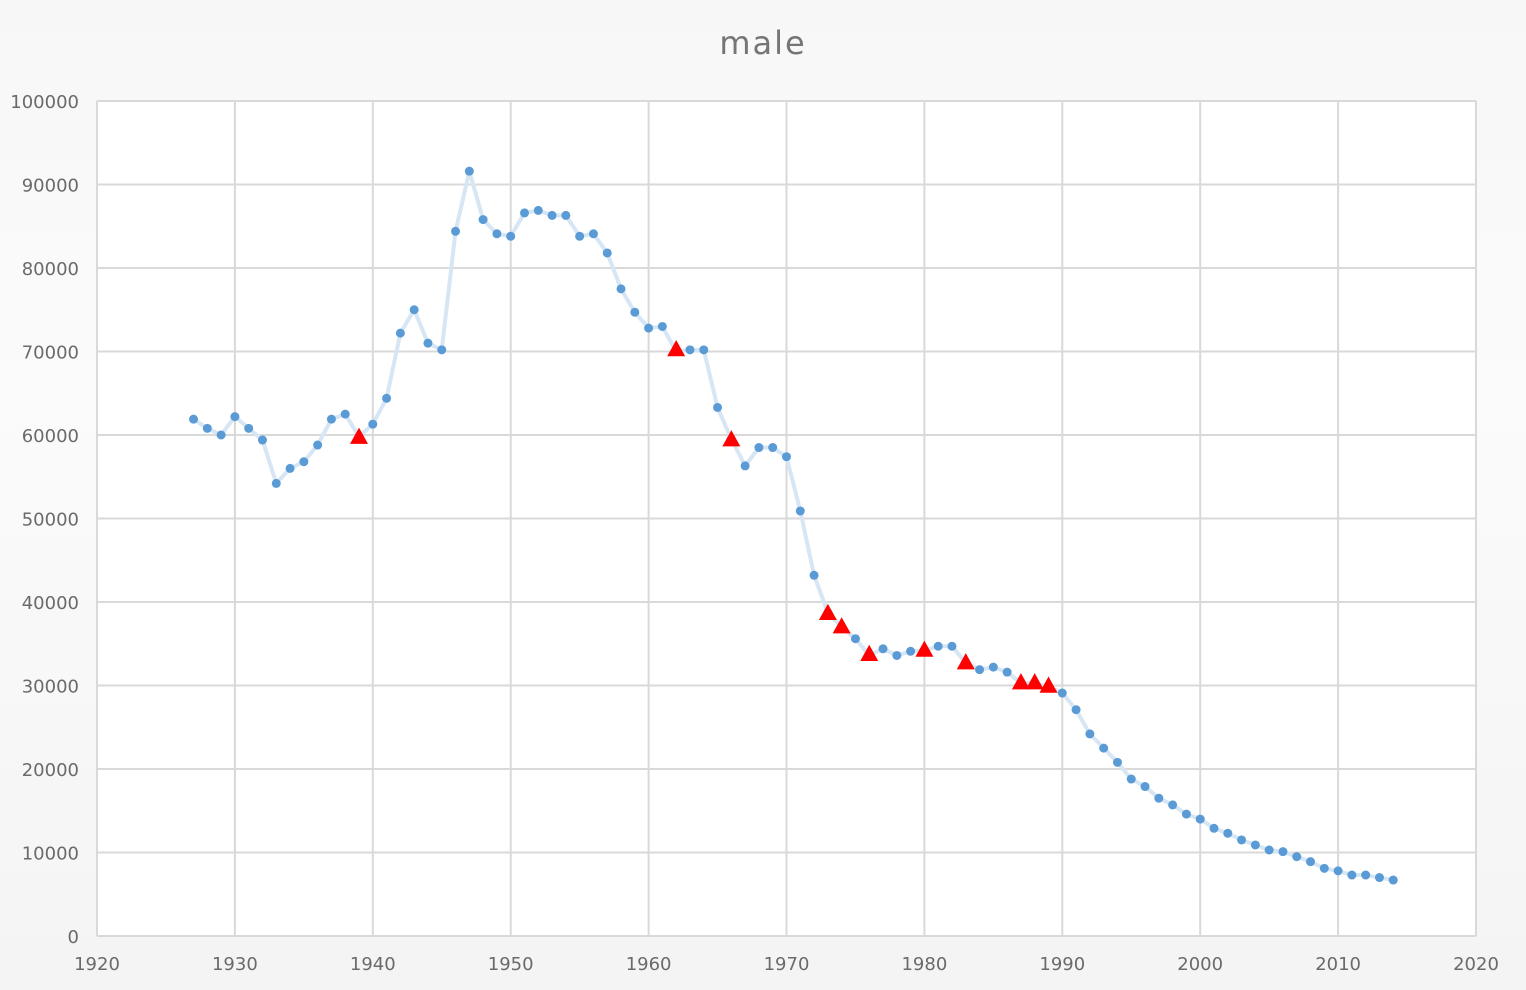  What do you see at coordinates (1062, 964) in the screenshot?
I see `x-tick-label: 1990` at bounding box center [1062, 964].